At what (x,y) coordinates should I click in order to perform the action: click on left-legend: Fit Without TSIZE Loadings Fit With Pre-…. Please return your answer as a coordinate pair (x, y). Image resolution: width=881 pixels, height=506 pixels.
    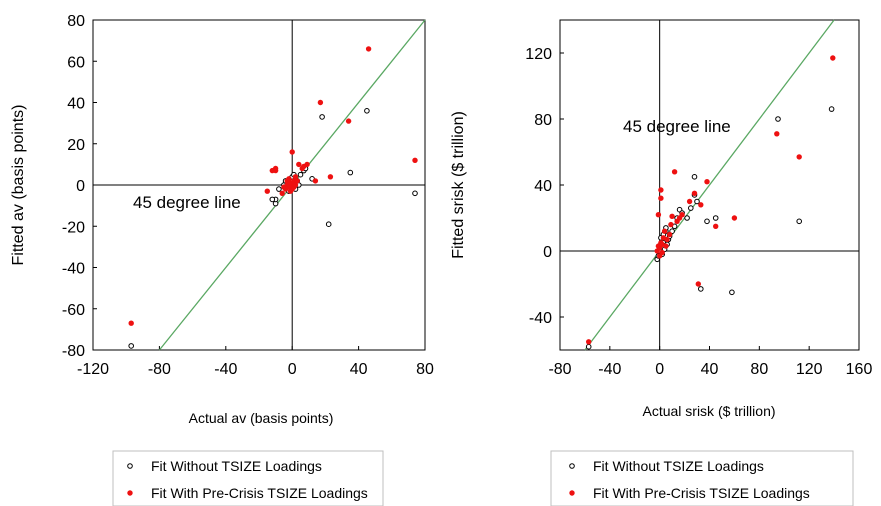
    Looking at the image, I should click on (248, 478).